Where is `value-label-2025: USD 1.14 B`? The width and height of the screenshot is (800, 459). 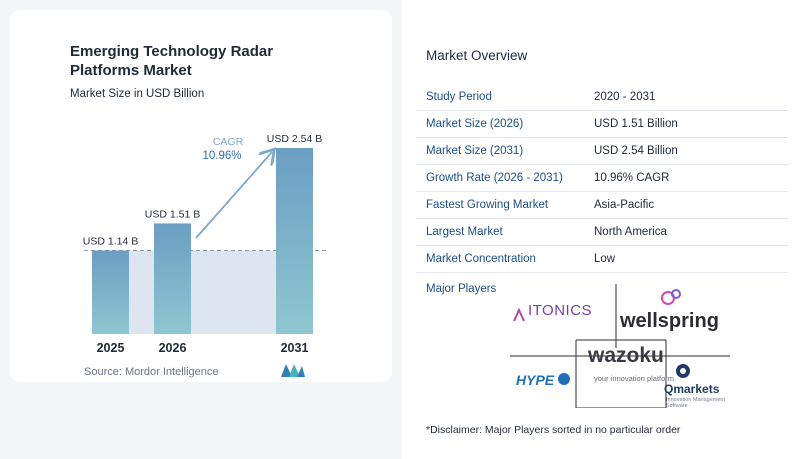 value-label-2025: USD 1.14 B is located at coordinates (110, 242).